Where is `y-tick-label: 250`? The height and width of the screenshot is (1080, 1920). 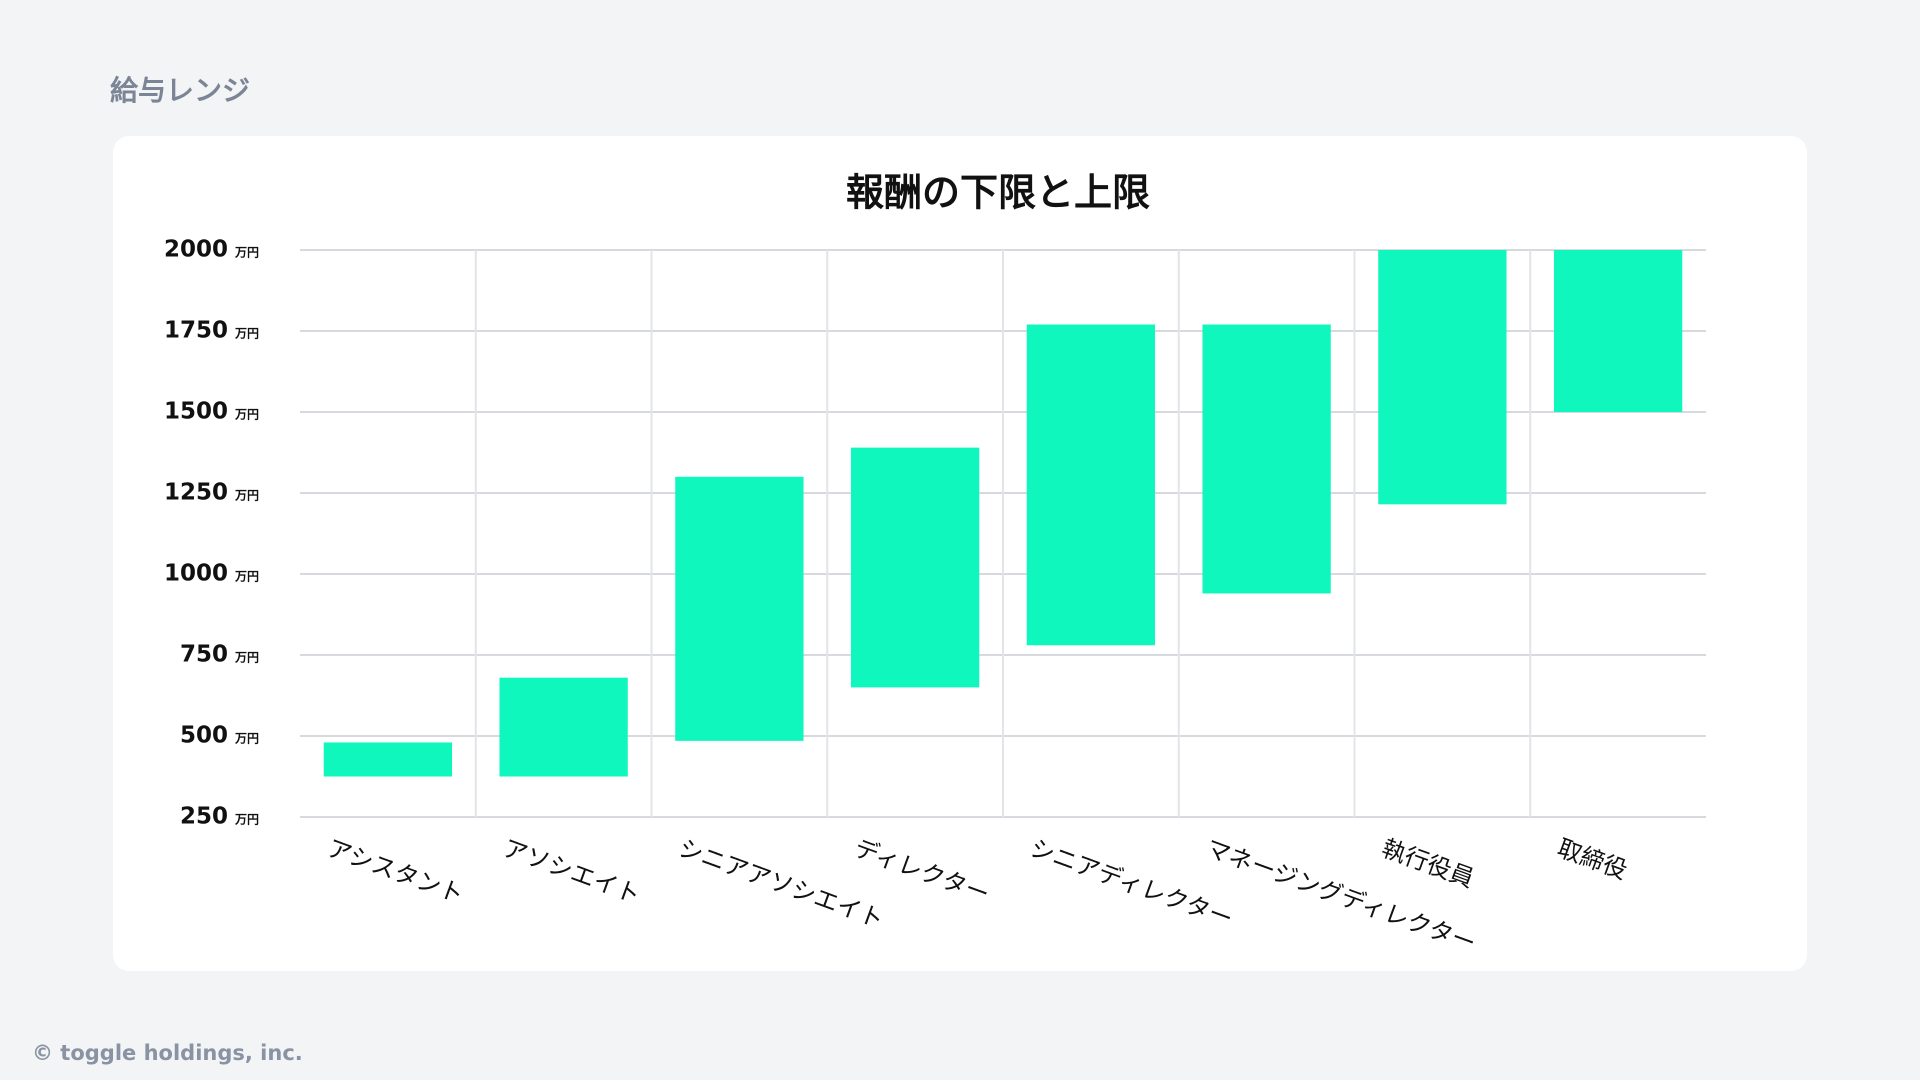 y-tick-label: 250 is located at coordinates (204, 817).